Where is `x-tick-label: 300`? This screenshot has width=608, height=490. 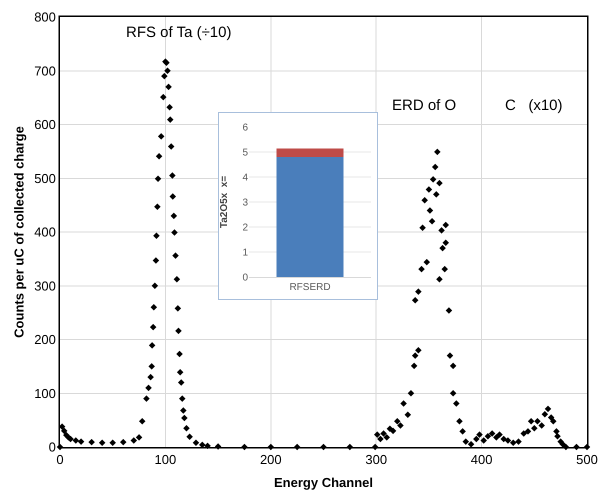
x-tick-label: 300 is located at coordinates (376, 460).